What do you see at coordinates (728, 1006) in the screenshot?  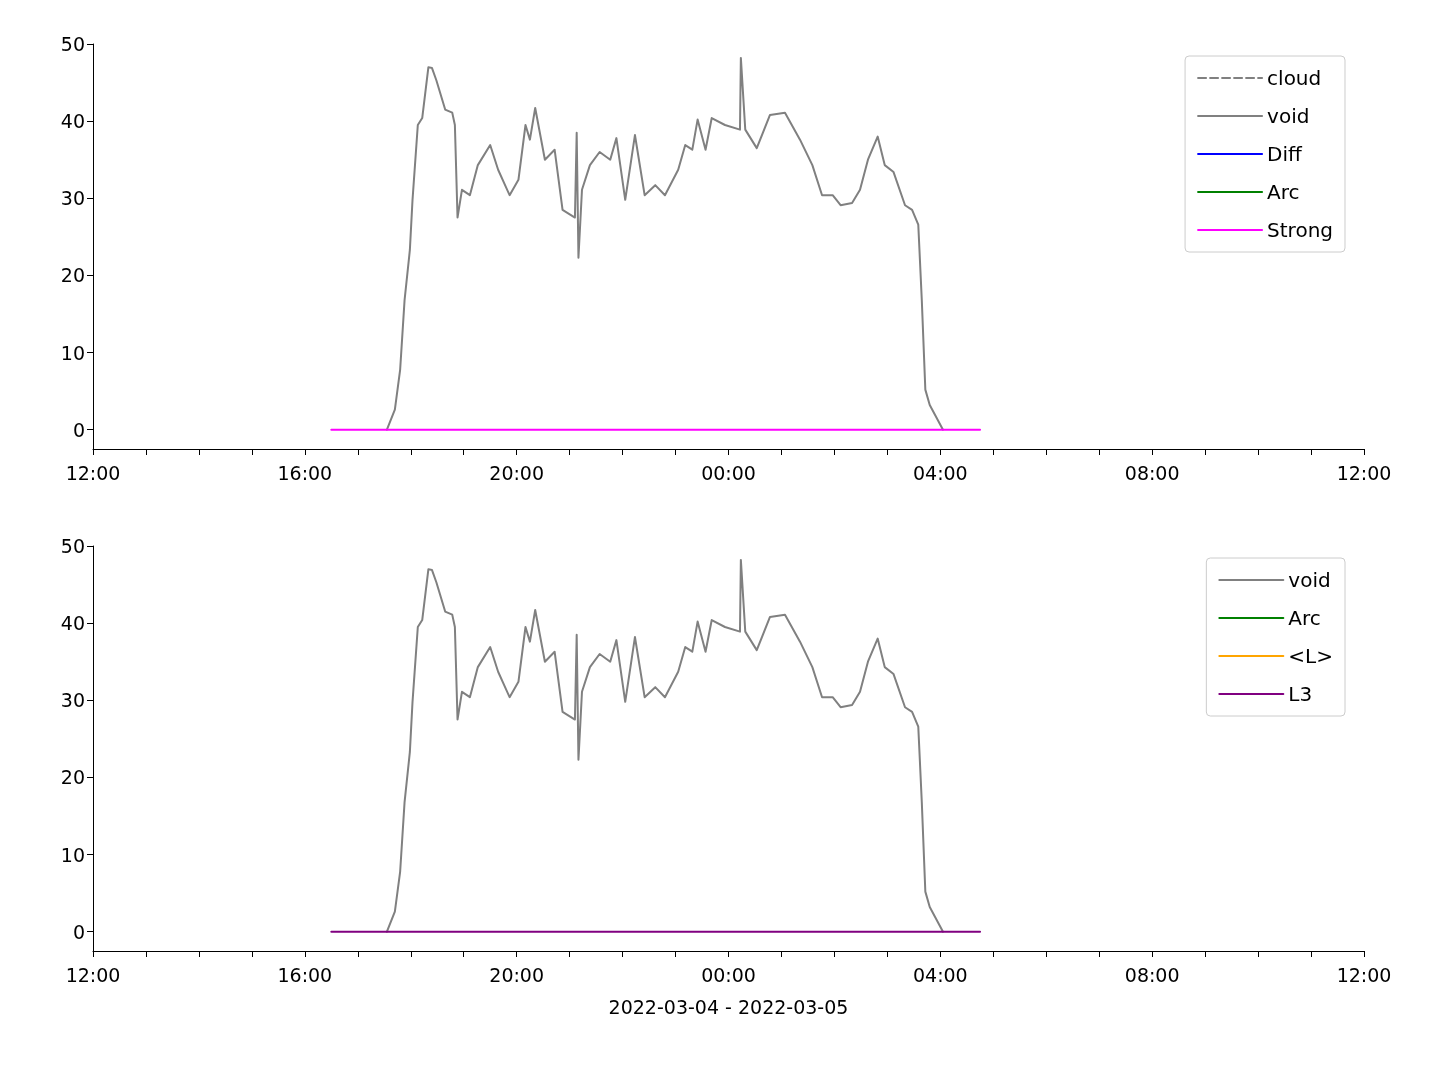 I see `x-axis-title: 2022-03-04 - 2022-03-05` at bounding box center [728, 1006].